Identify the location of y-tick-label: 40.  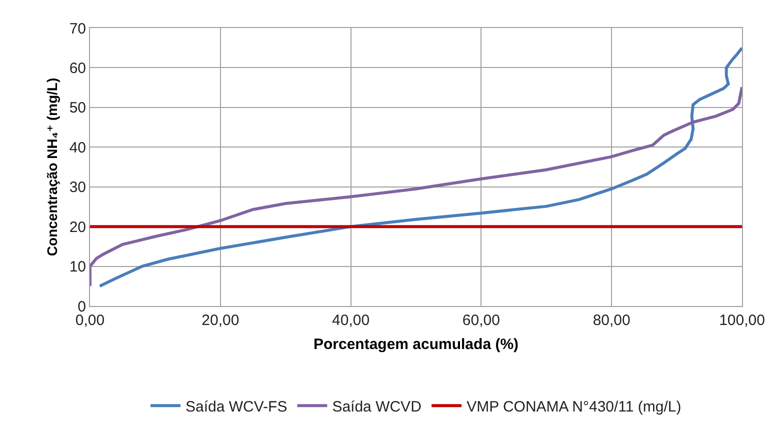
(77, 147).